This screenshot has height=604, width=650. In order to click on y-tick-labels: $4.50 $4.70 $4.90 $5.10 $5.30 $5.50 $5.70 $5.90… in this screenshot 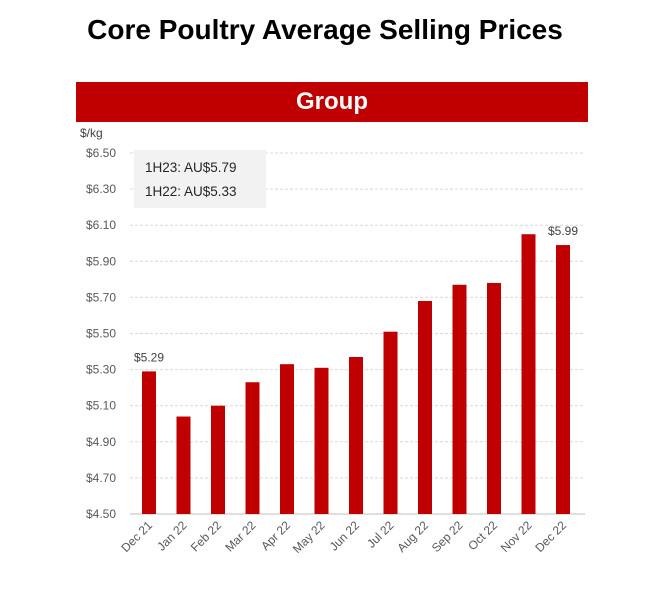, I will do `click(101, 333)`.